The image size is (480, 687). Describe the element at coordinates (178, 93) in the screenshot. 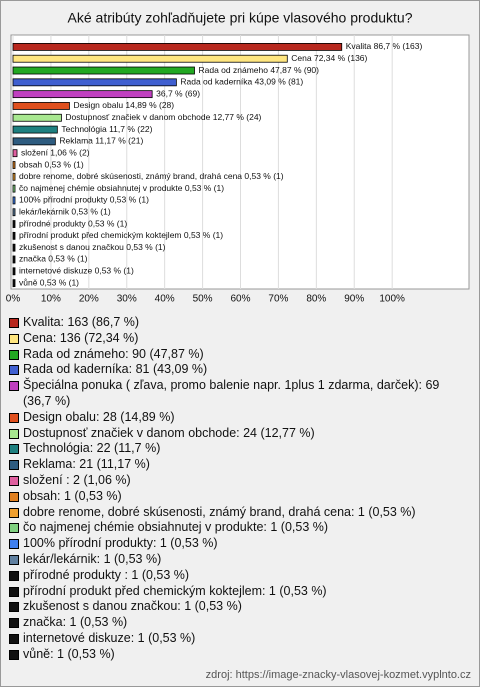

I see `bar-label: 36,7 % (69)` at that location.